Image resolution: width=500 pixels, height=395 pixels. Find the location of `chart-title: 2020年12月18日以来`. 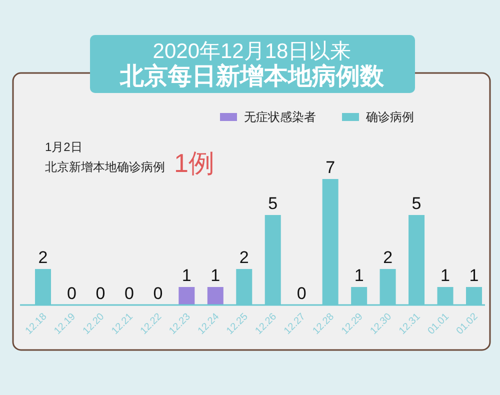

chart-title: 2020年12月18日以来 is located at coordinates (252, 51).